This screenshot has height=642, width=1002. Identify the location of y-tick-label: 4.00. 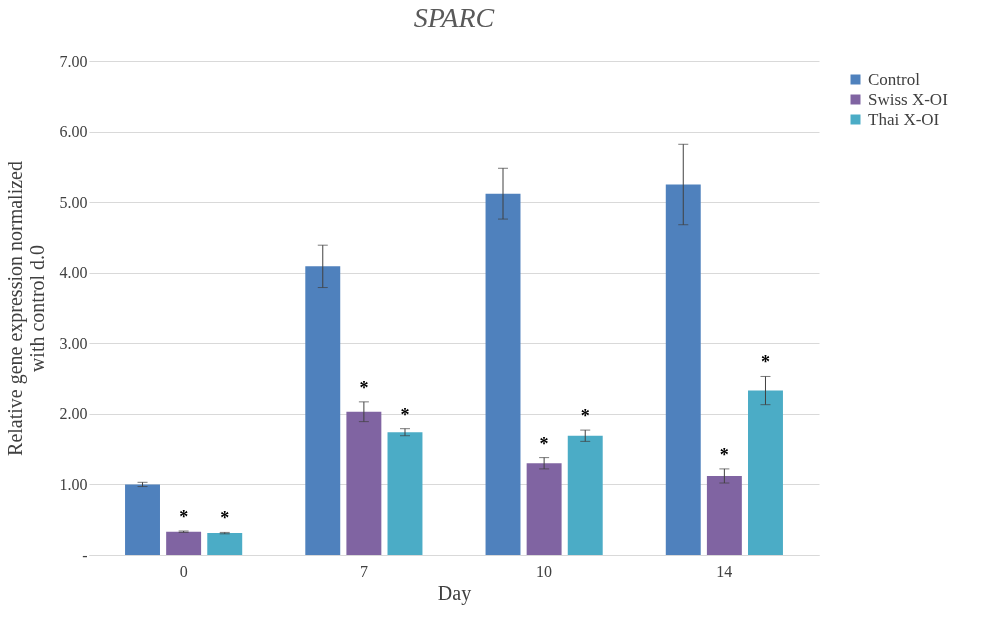
(73, 273).